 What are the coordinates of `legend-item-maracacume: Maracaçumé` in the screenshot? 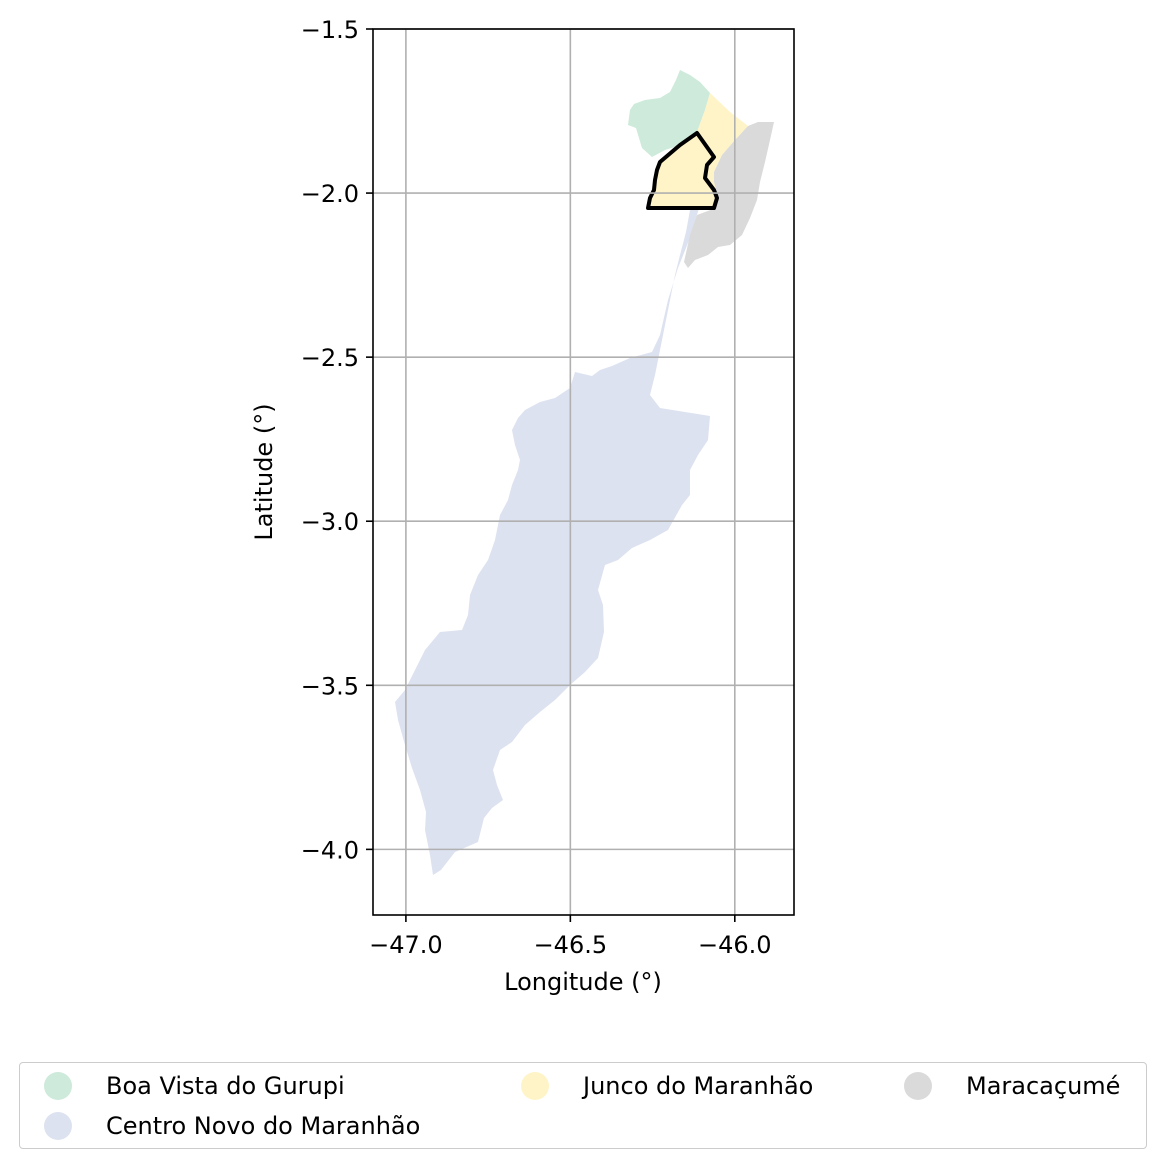 It's located at (1012, 1086).